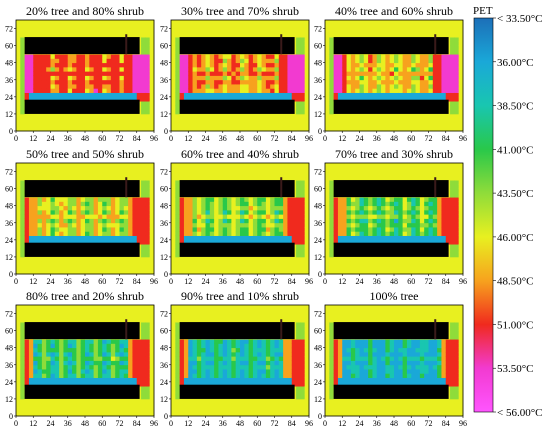 This screenshot has height=428, width=550. I want to click on y-tick-label: 72, so click(9, 172).